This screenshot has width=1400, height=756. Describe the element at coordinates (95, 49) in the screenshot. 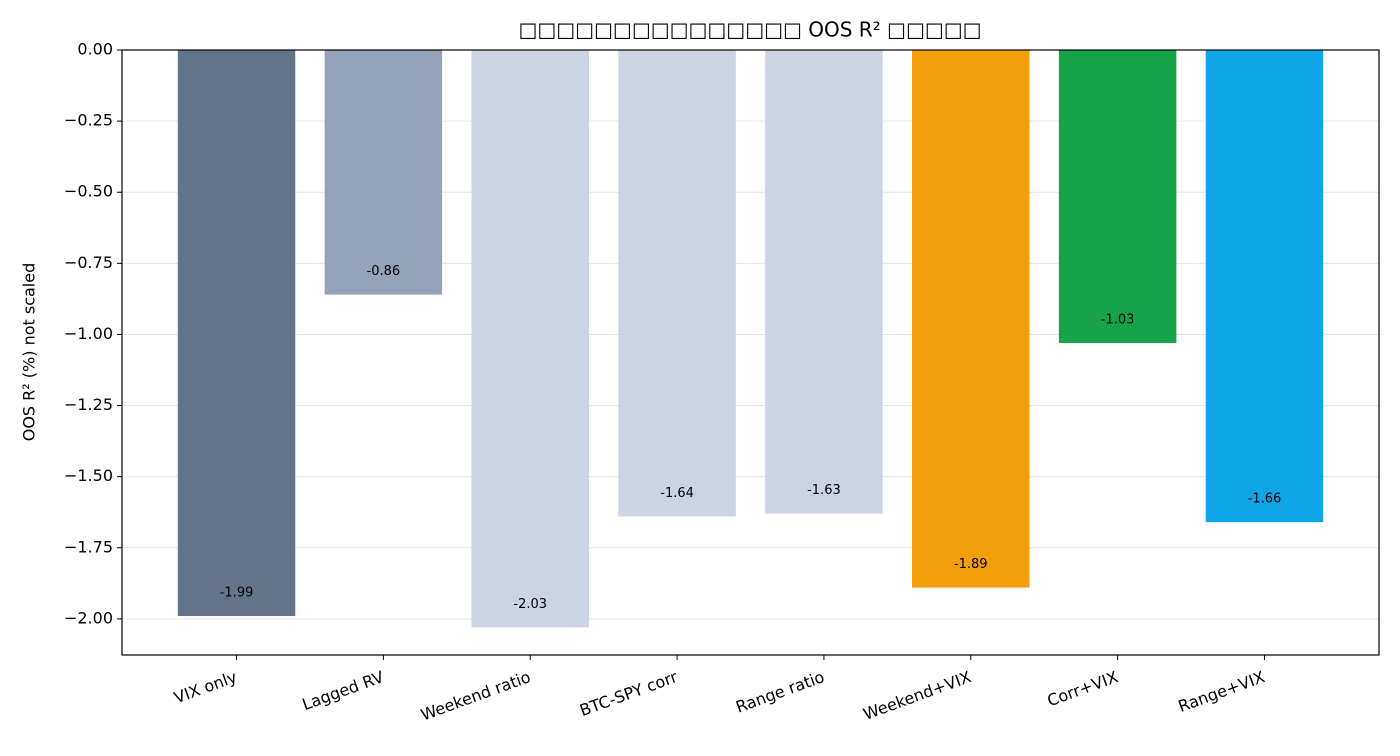

I see `y-tick-label: 0.00` at that location.